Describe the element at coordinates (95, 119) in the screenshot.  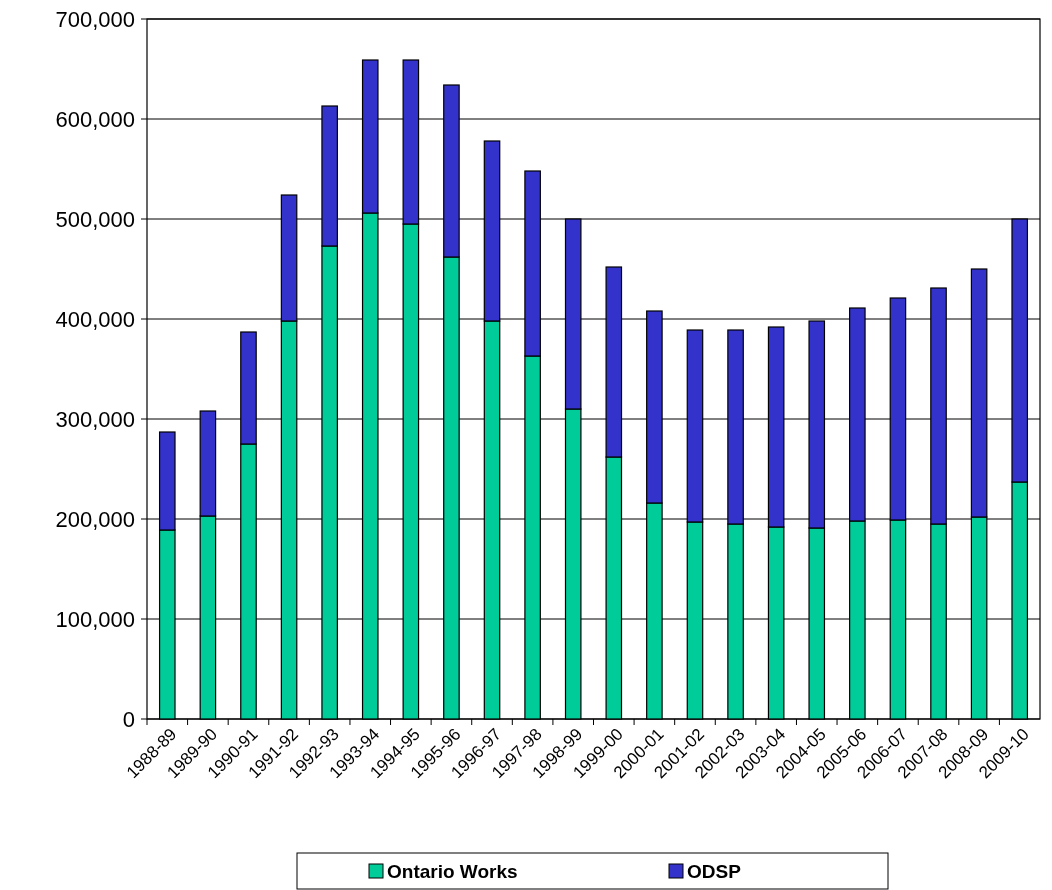
I see `y-tick-label: 600,000` at that location.